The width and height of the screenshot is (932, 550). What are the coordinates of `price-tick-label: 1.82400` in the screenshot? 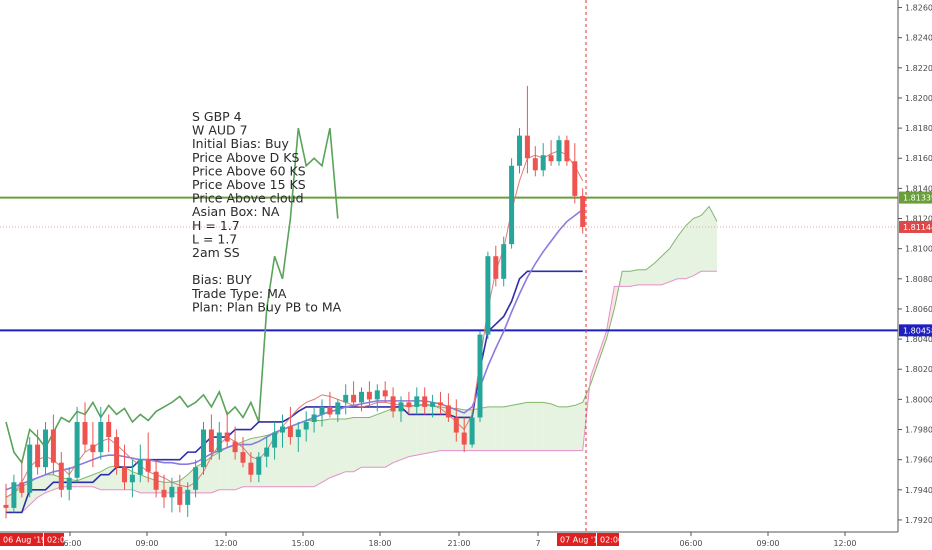 It's located at (918, 38).